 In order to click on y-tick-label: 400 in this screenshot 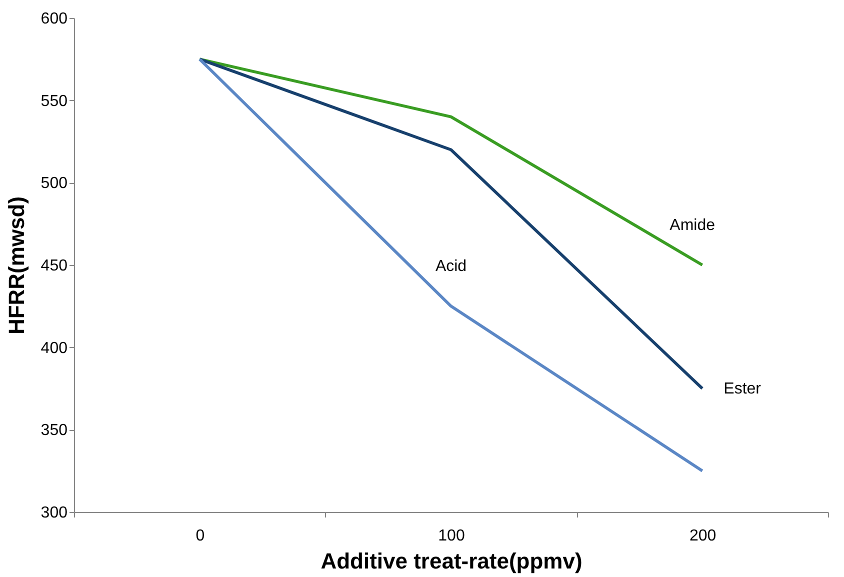, I will do `click(54, 348)`.